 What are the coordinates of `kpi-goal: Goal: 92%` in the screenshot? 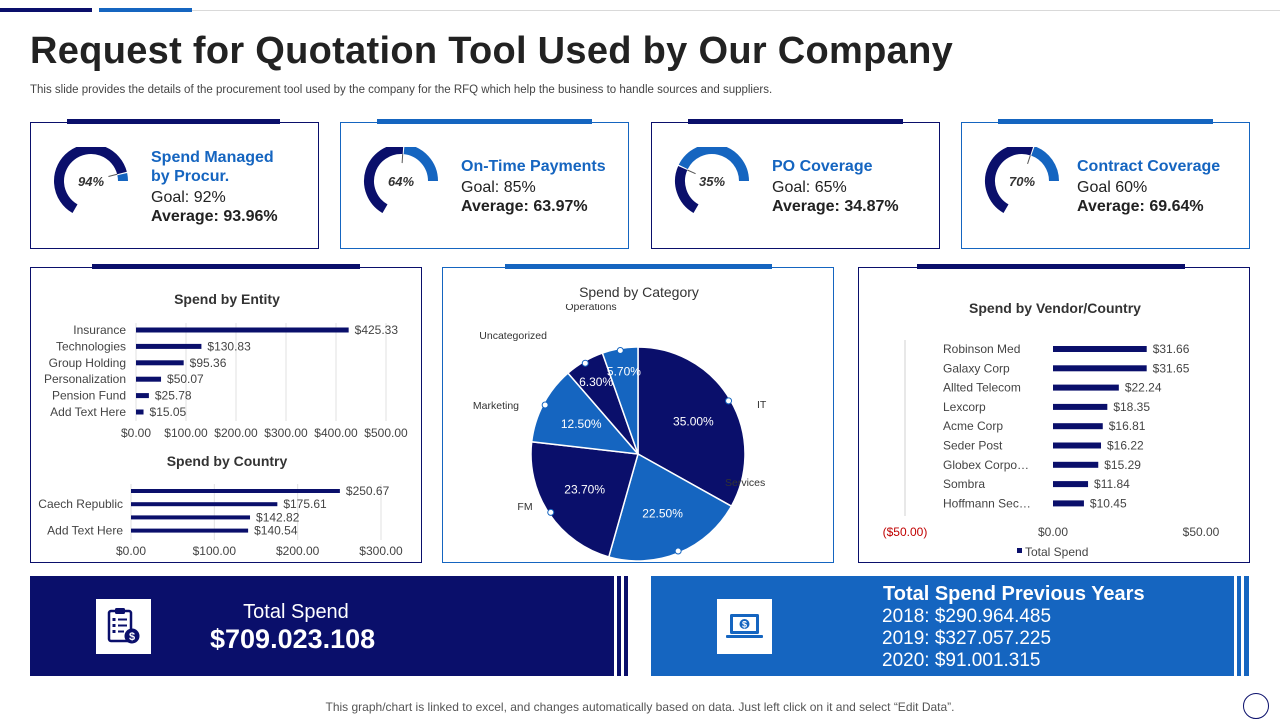 It's located at (188, 197).